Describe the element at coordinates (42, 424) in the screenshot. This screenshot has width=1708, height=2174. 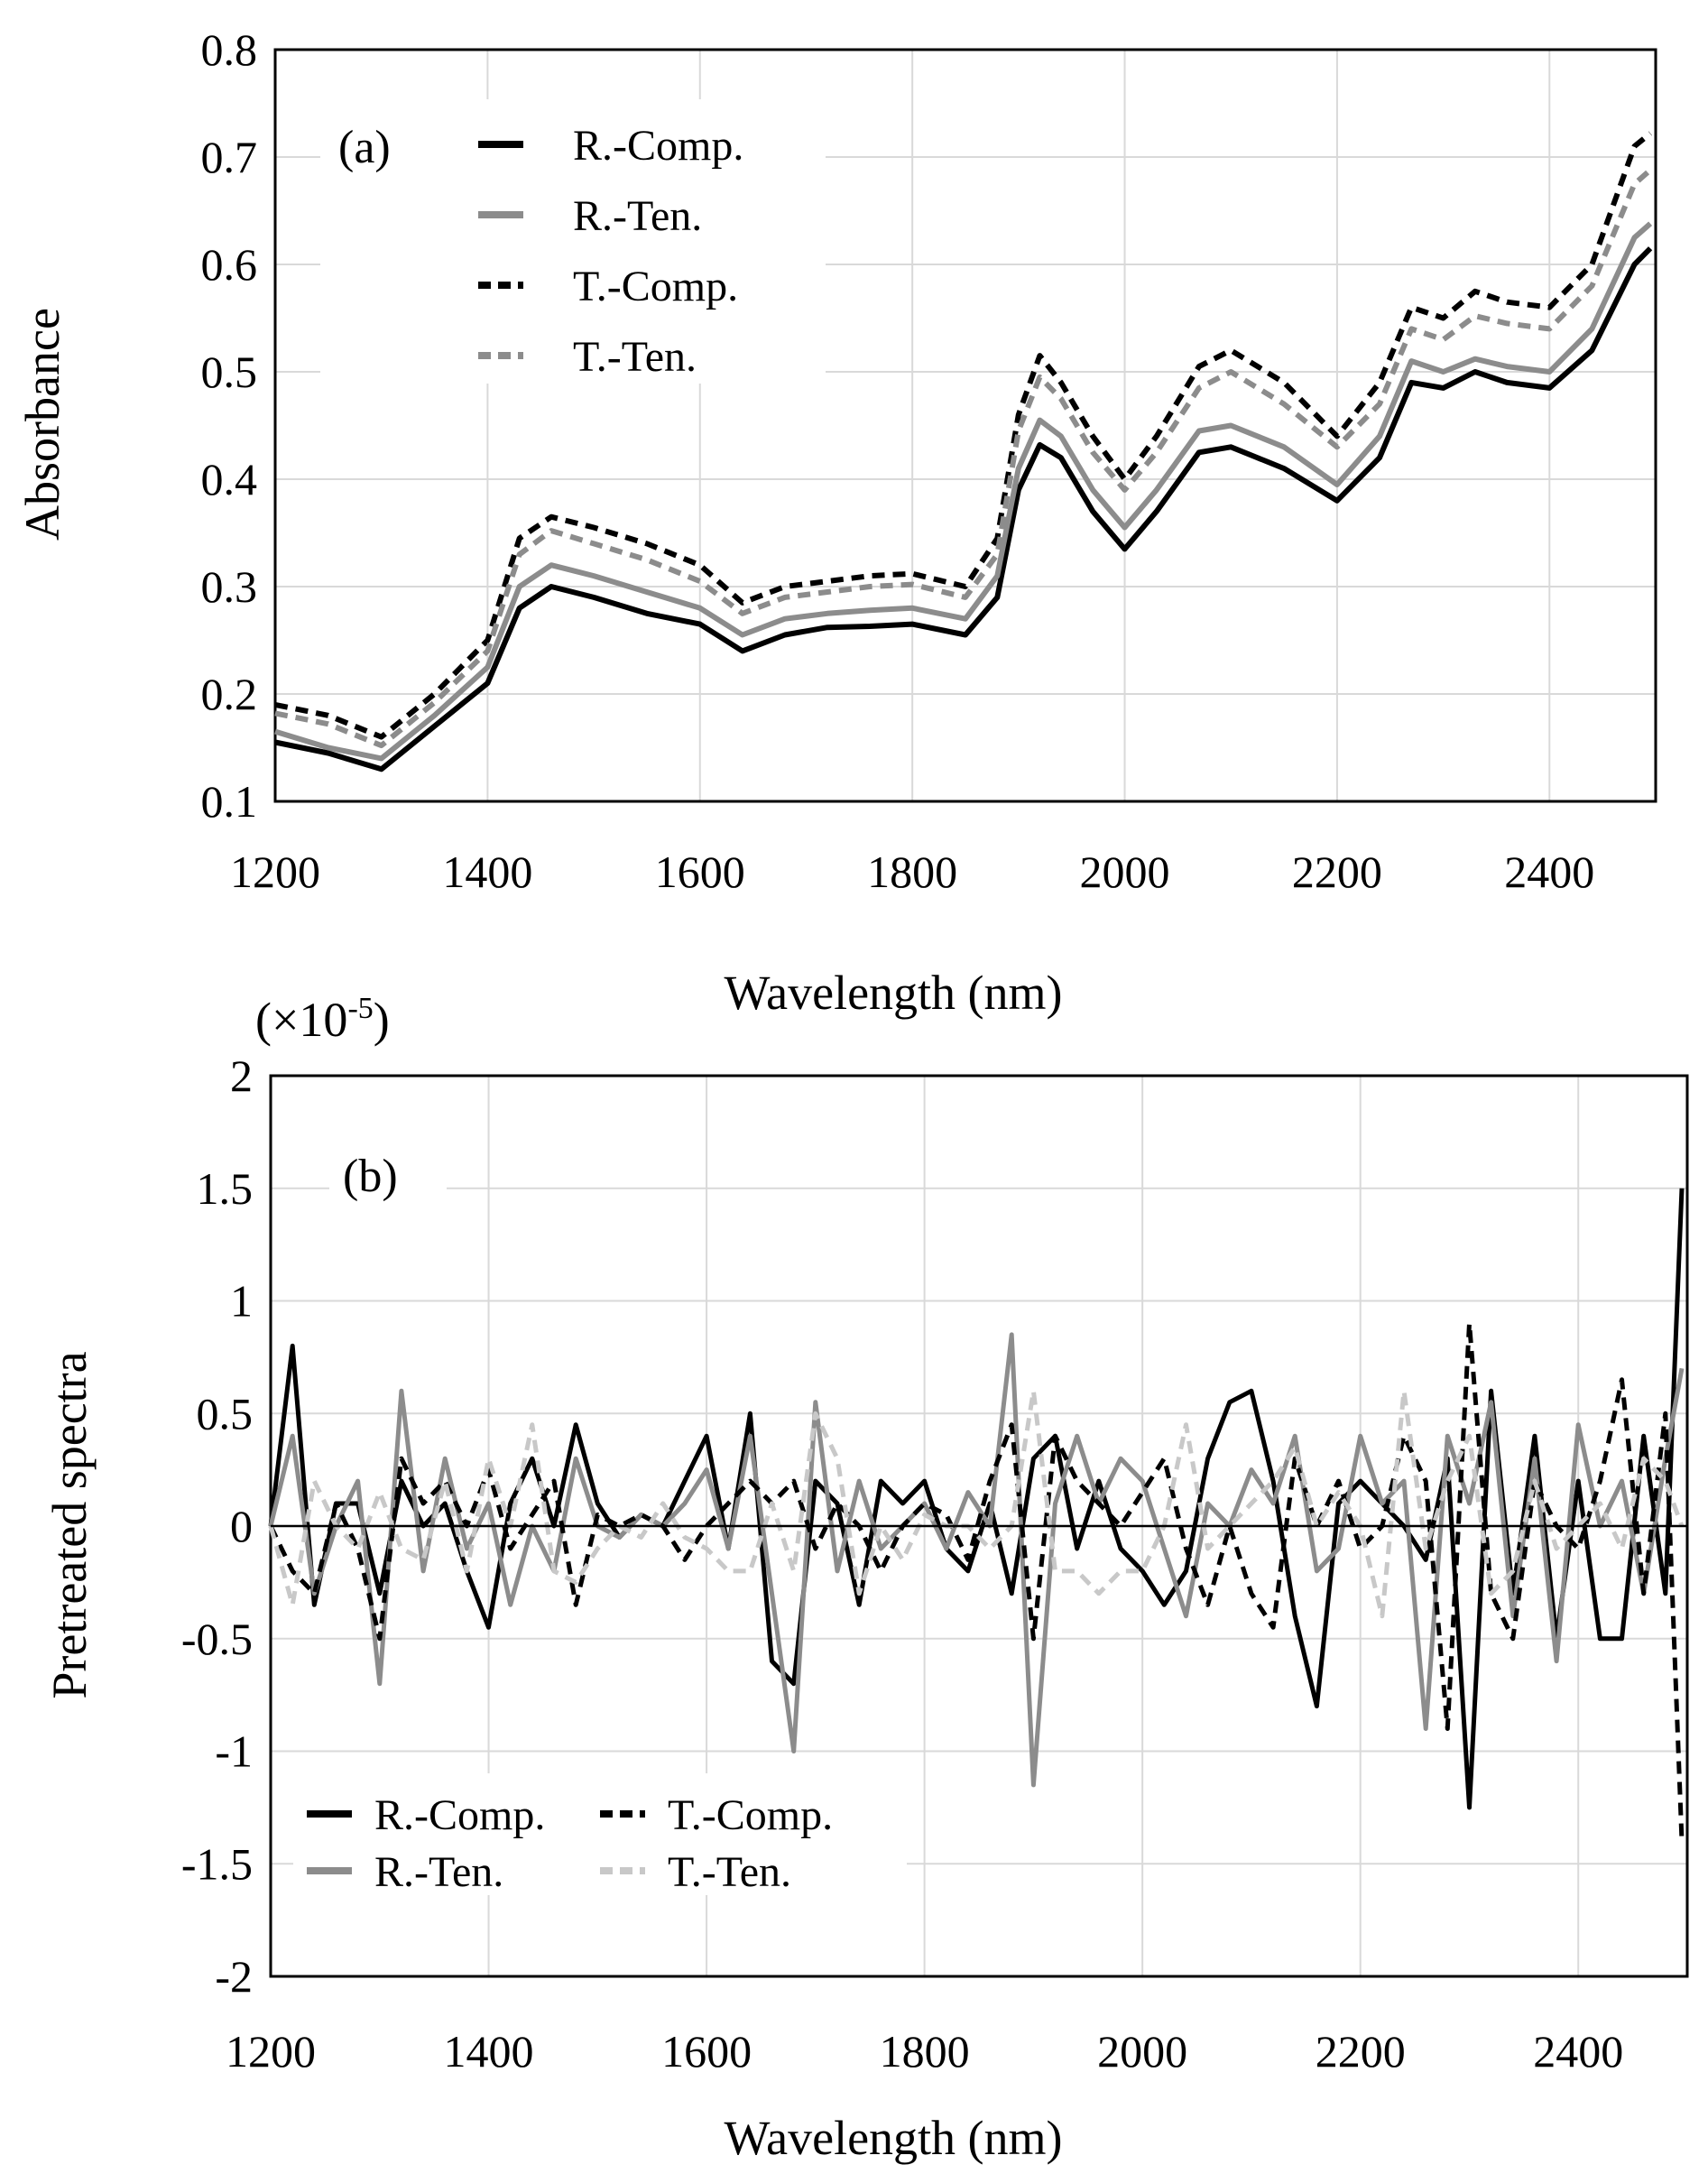
I see `panel-a-y-axis-label: Absorbance` at that location.